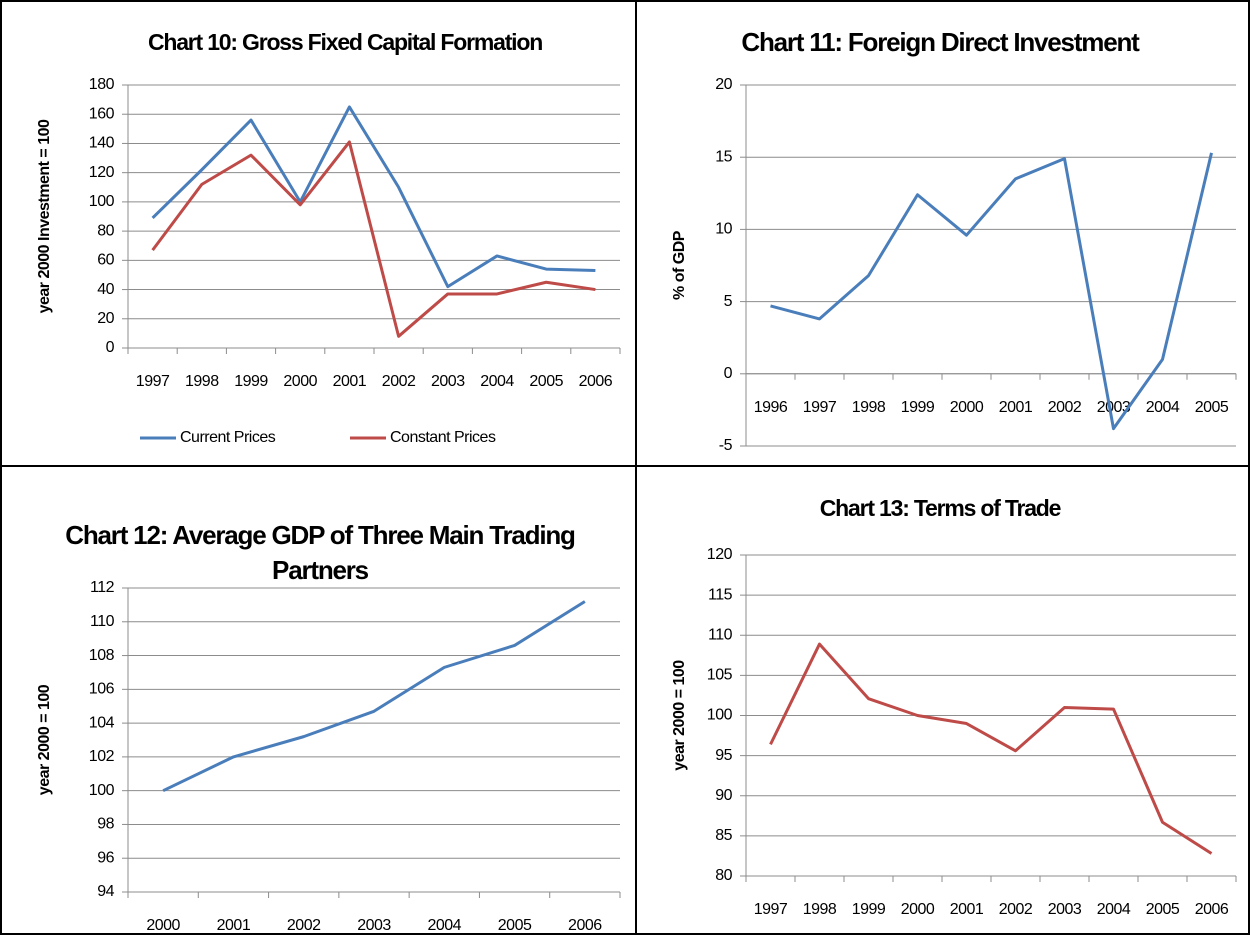 This screenshot has height=935, width=1250. What do you see at coordinates (345, 42) in the screenshot?
I see `chart-title: Chart 10: Gross Fixed Capital Formation` at bounding box center [345, 42].